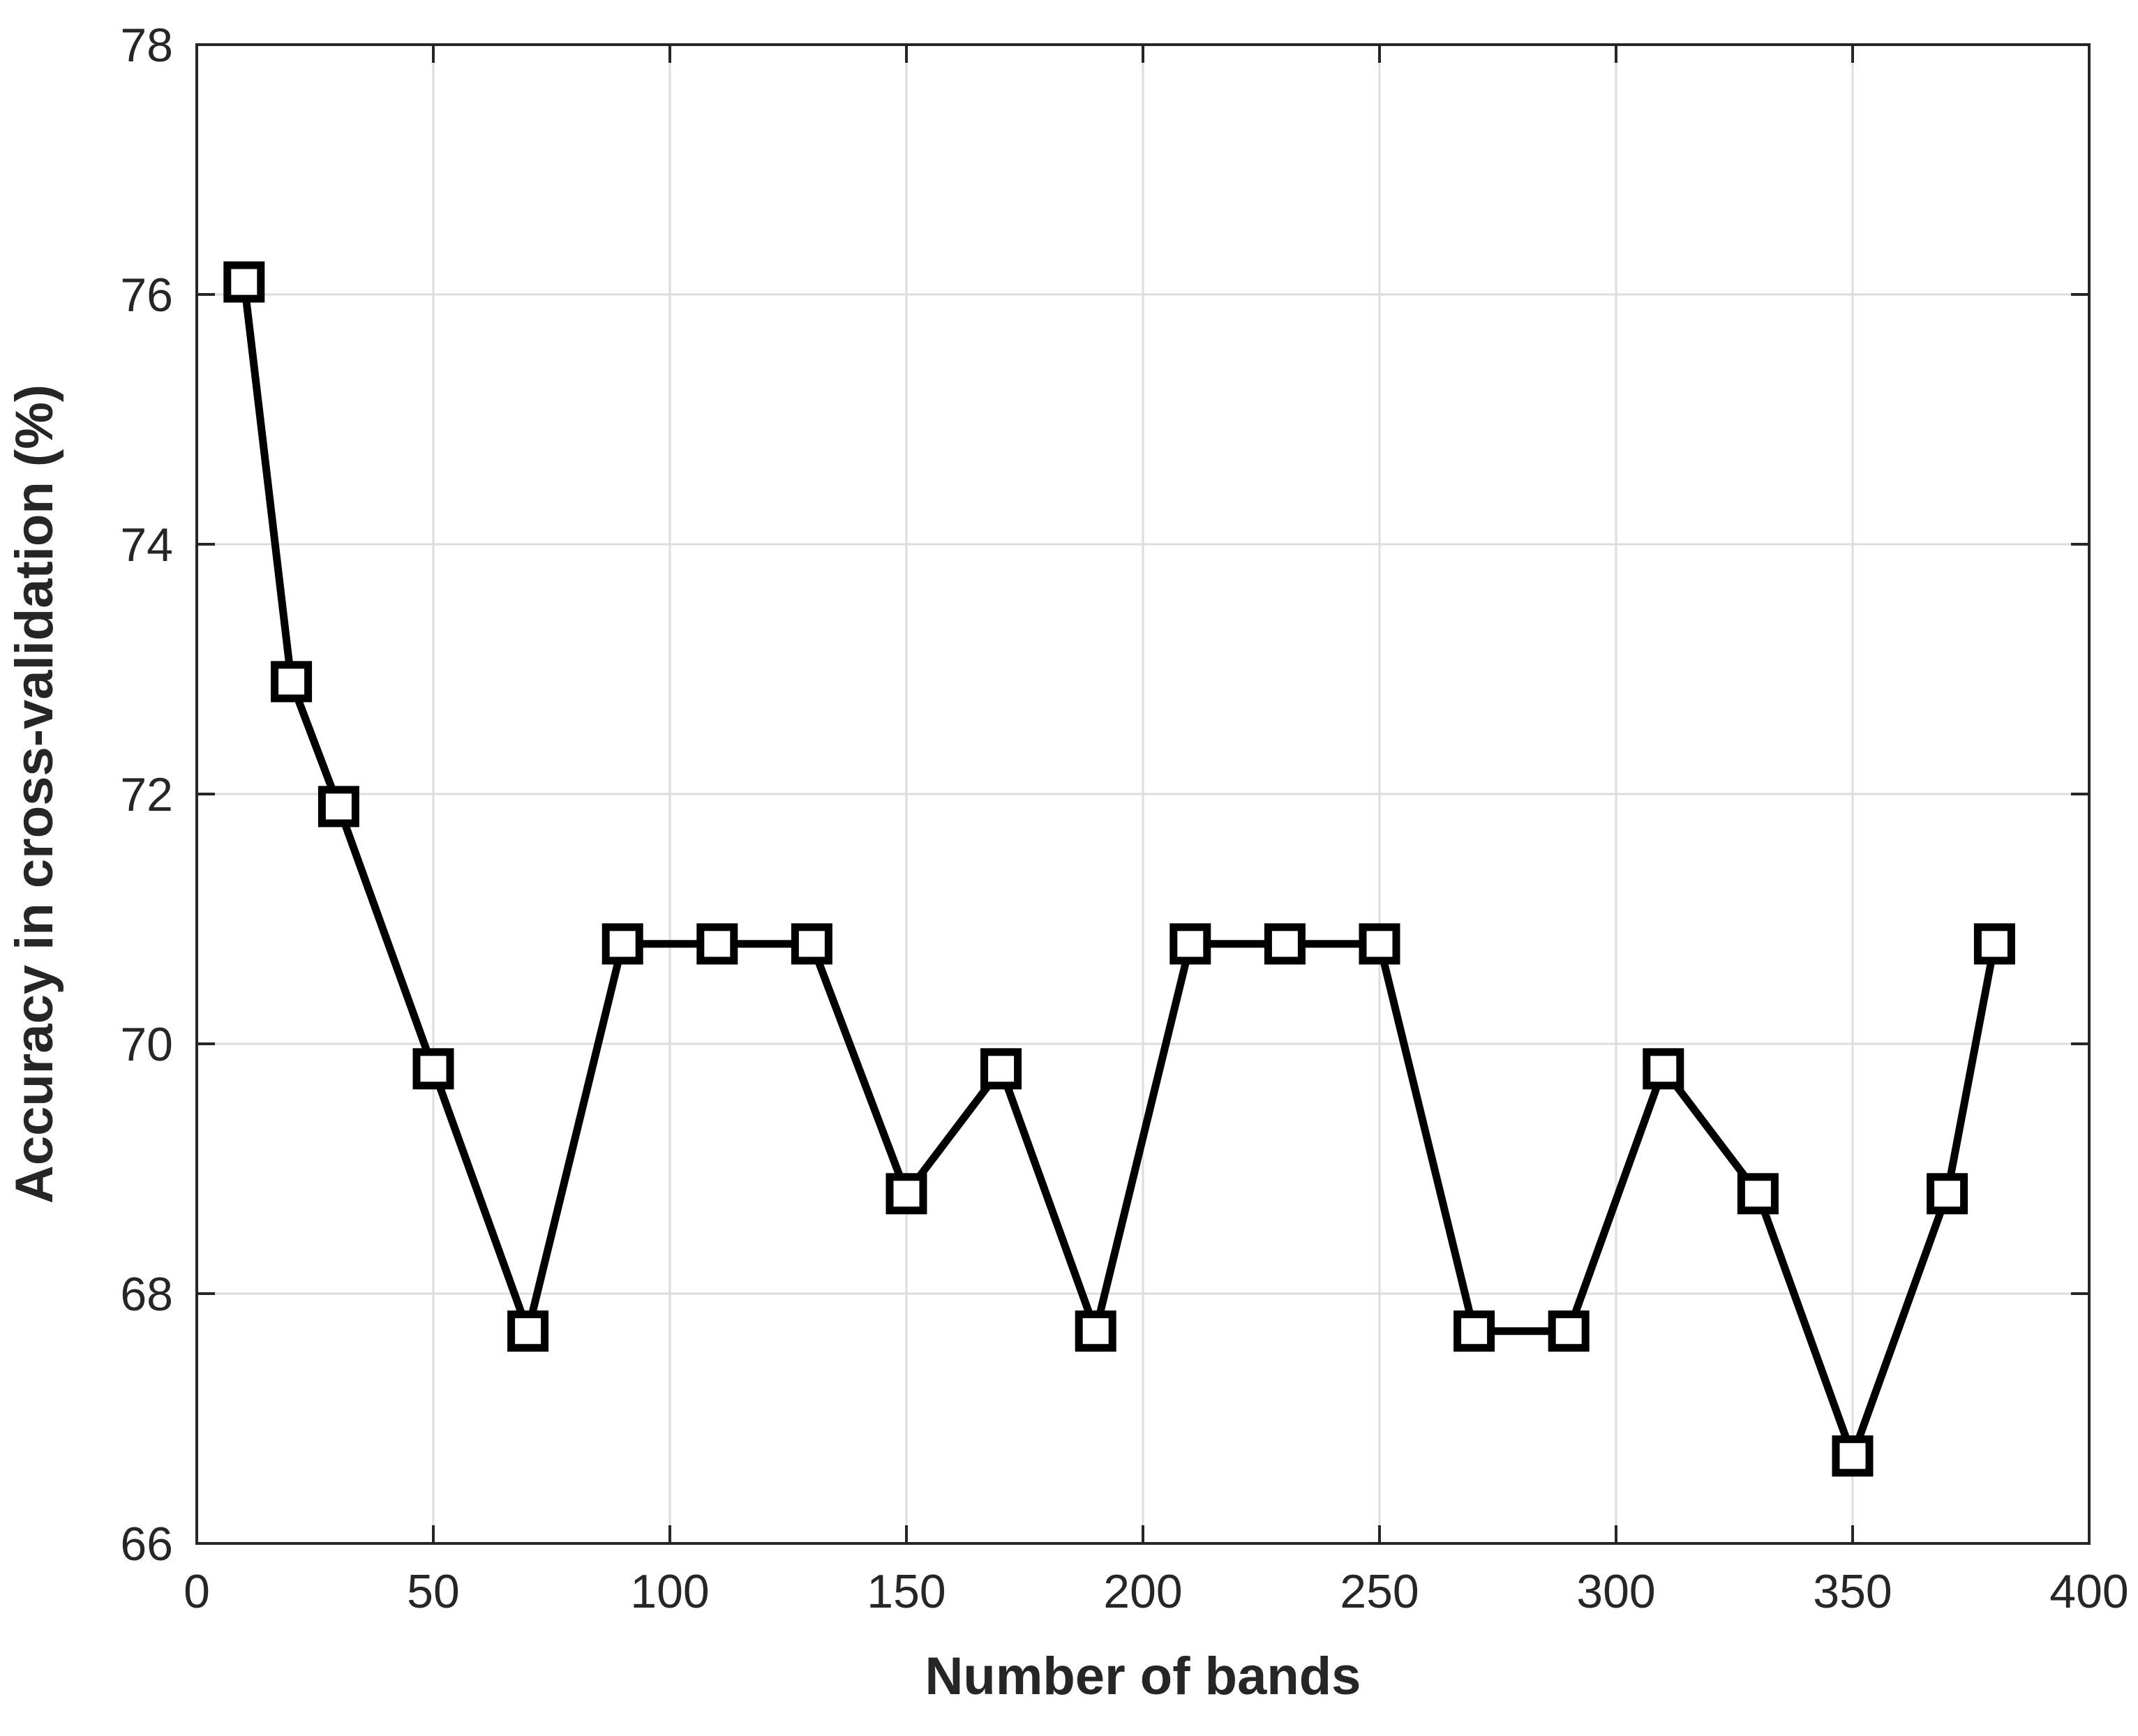 The height and width of the screenshot is (1736, 2138). What do you see at coordinates (1143, 1676) in the screenshot?
I see `x-axis-label: Number of bands` at bounding box center [1143, 1676].